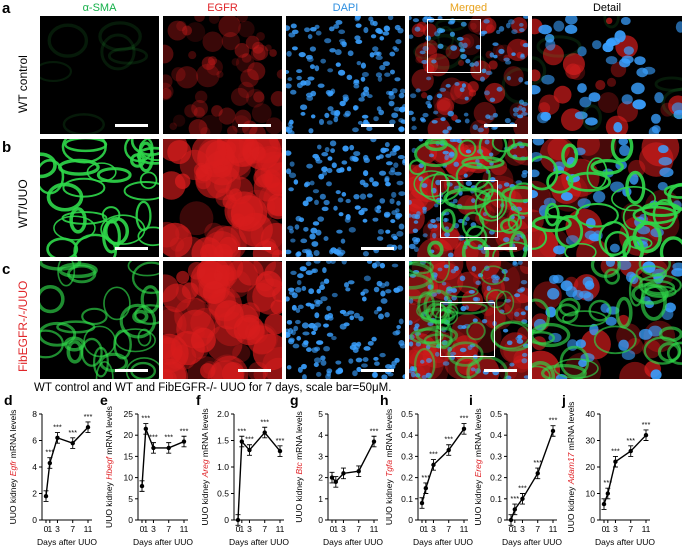 The width and height of the screenshot is (685, 552). What do you see at coordinates (104, 400) in the screenshot?
I see `chart-panel-letter: e` at bounding box center [104, 400].